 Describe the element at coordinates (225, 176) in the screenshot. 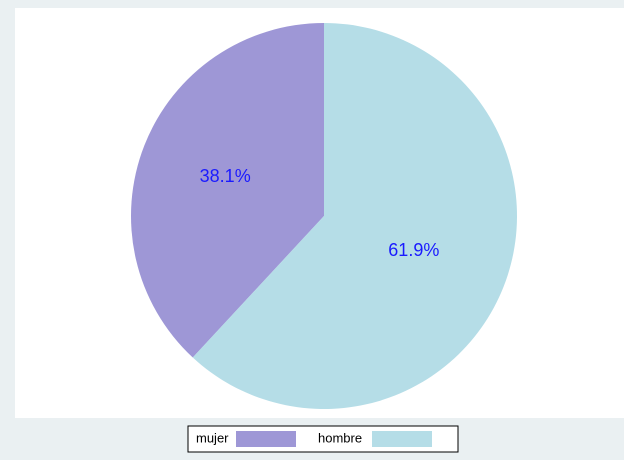

I see `data-label: 38.1%` at that location.